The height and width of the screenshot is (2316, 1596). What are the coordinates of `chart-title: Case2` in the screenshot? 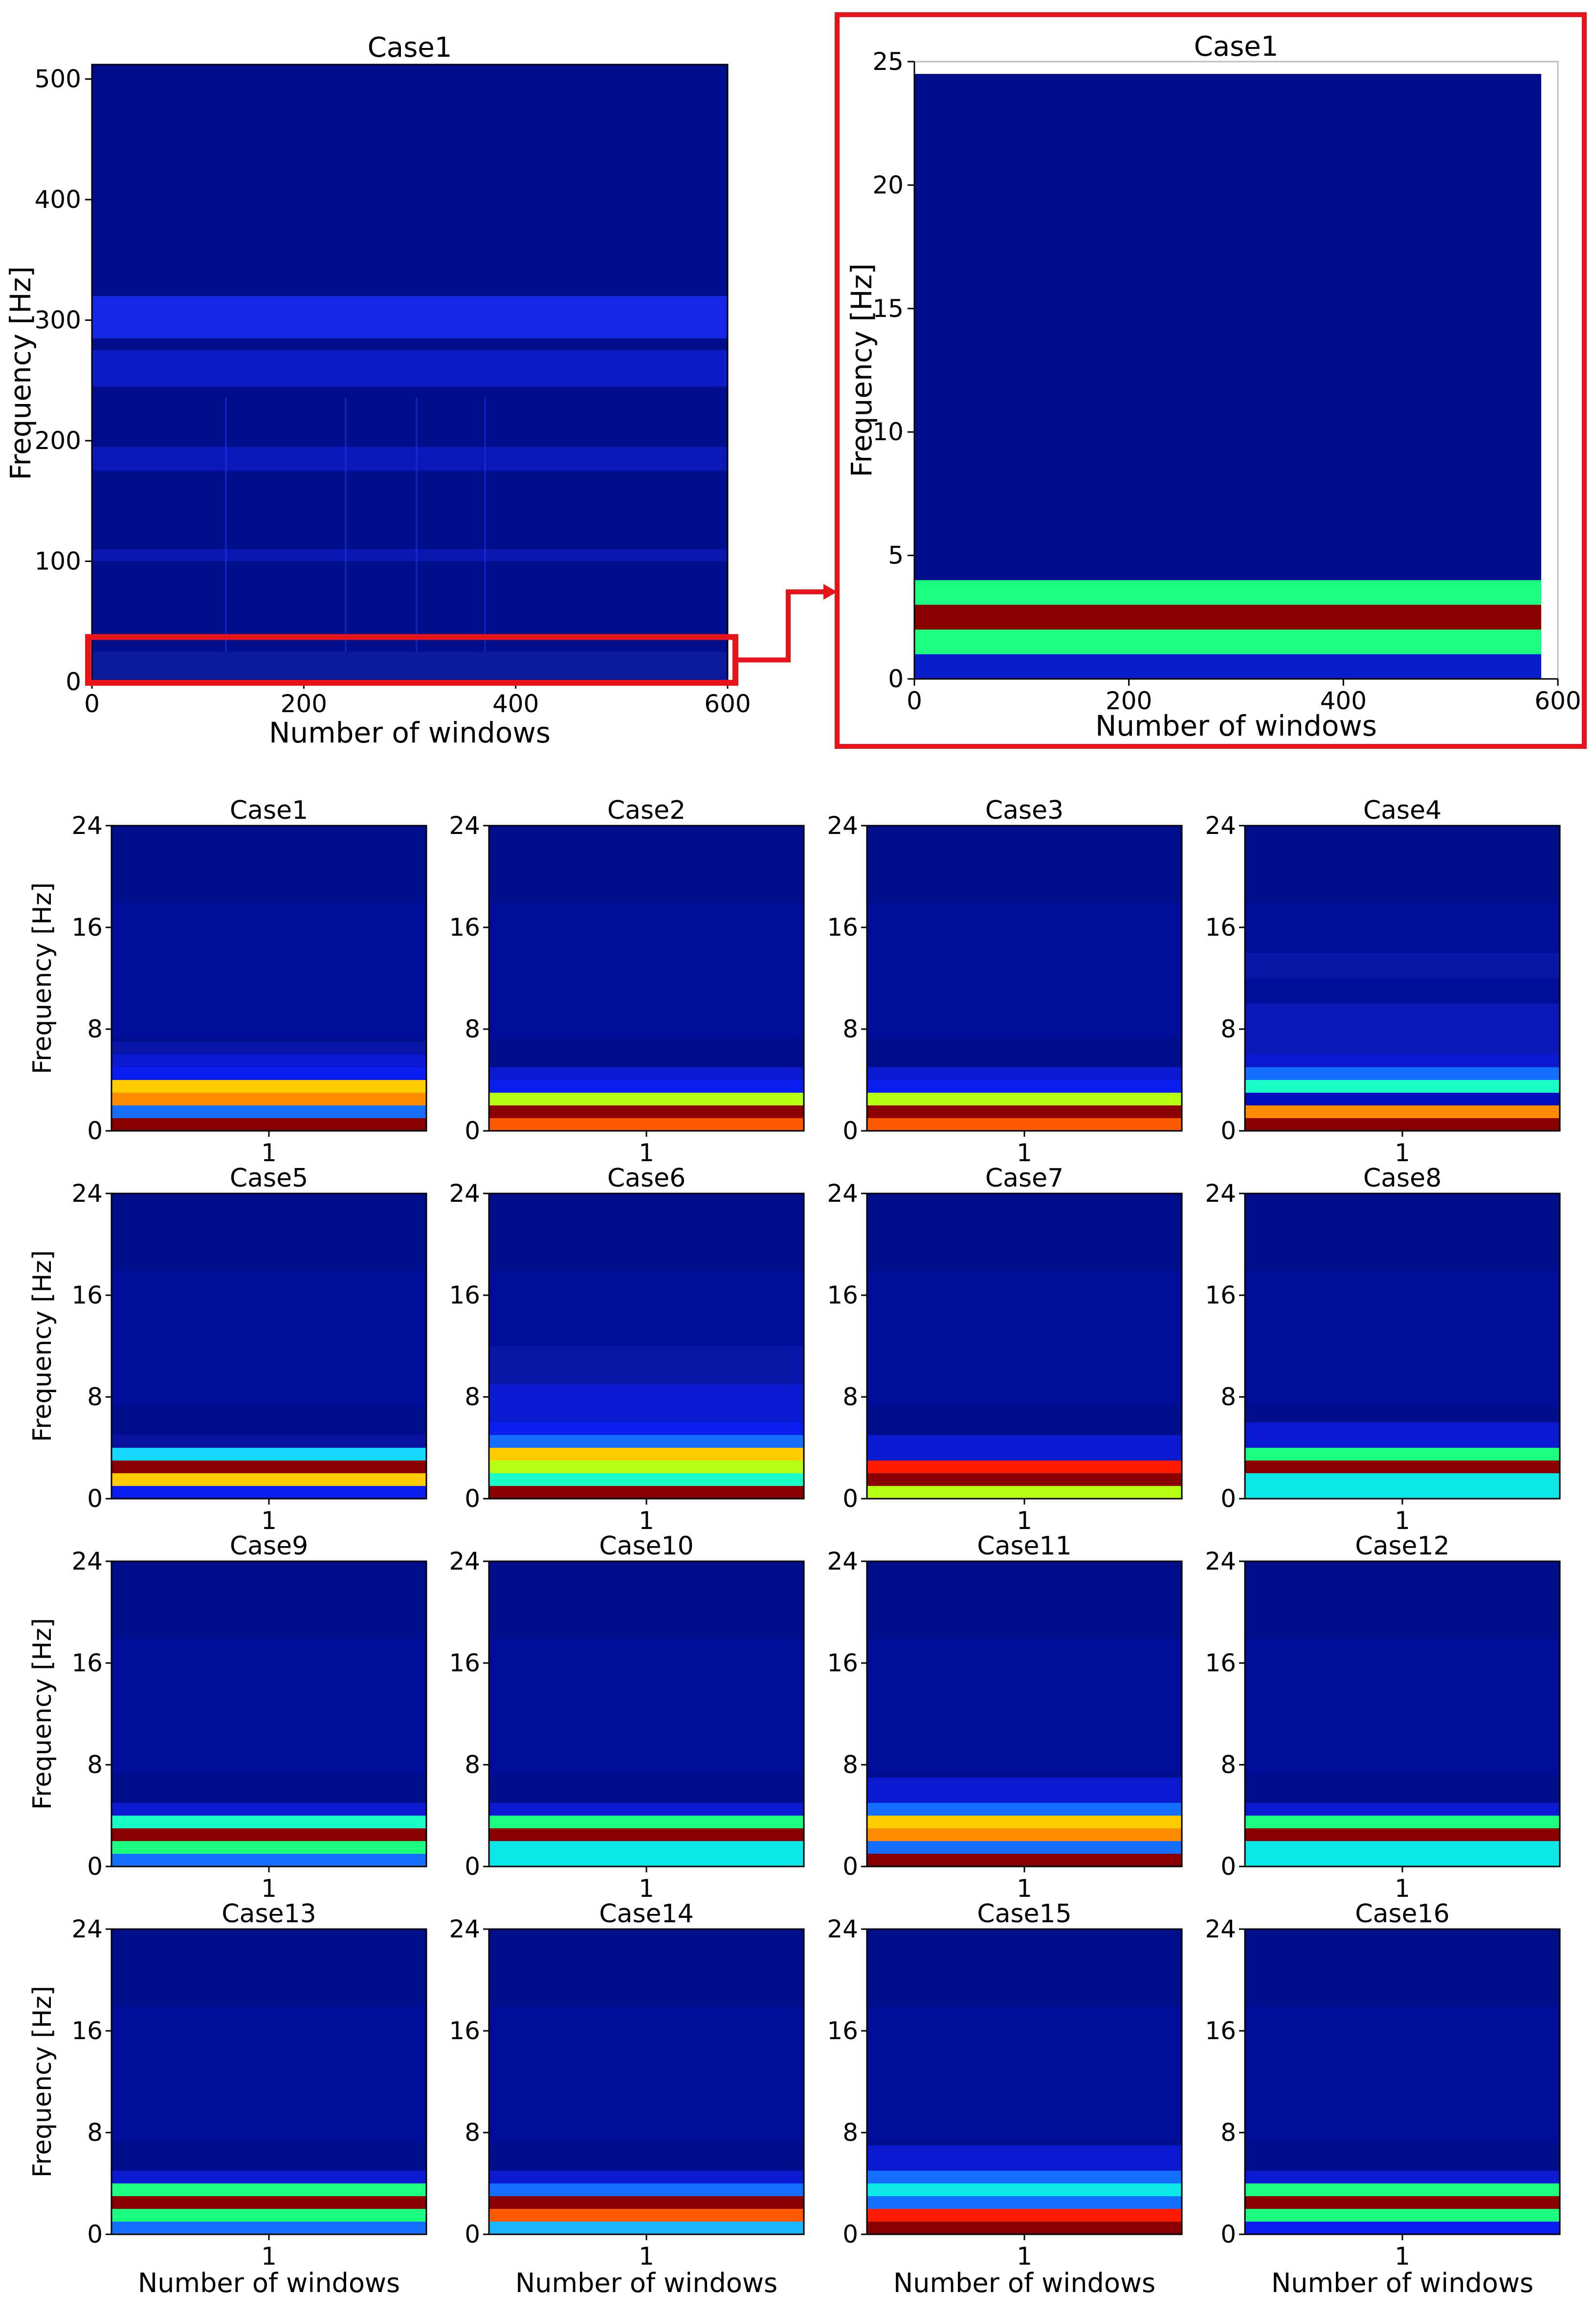 It's located at (646, 810).